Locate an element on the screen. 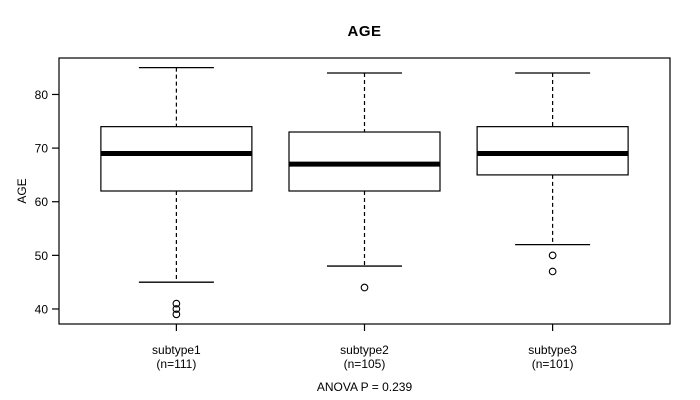  group-label: subtype3 is located at coordinates (552, 350).